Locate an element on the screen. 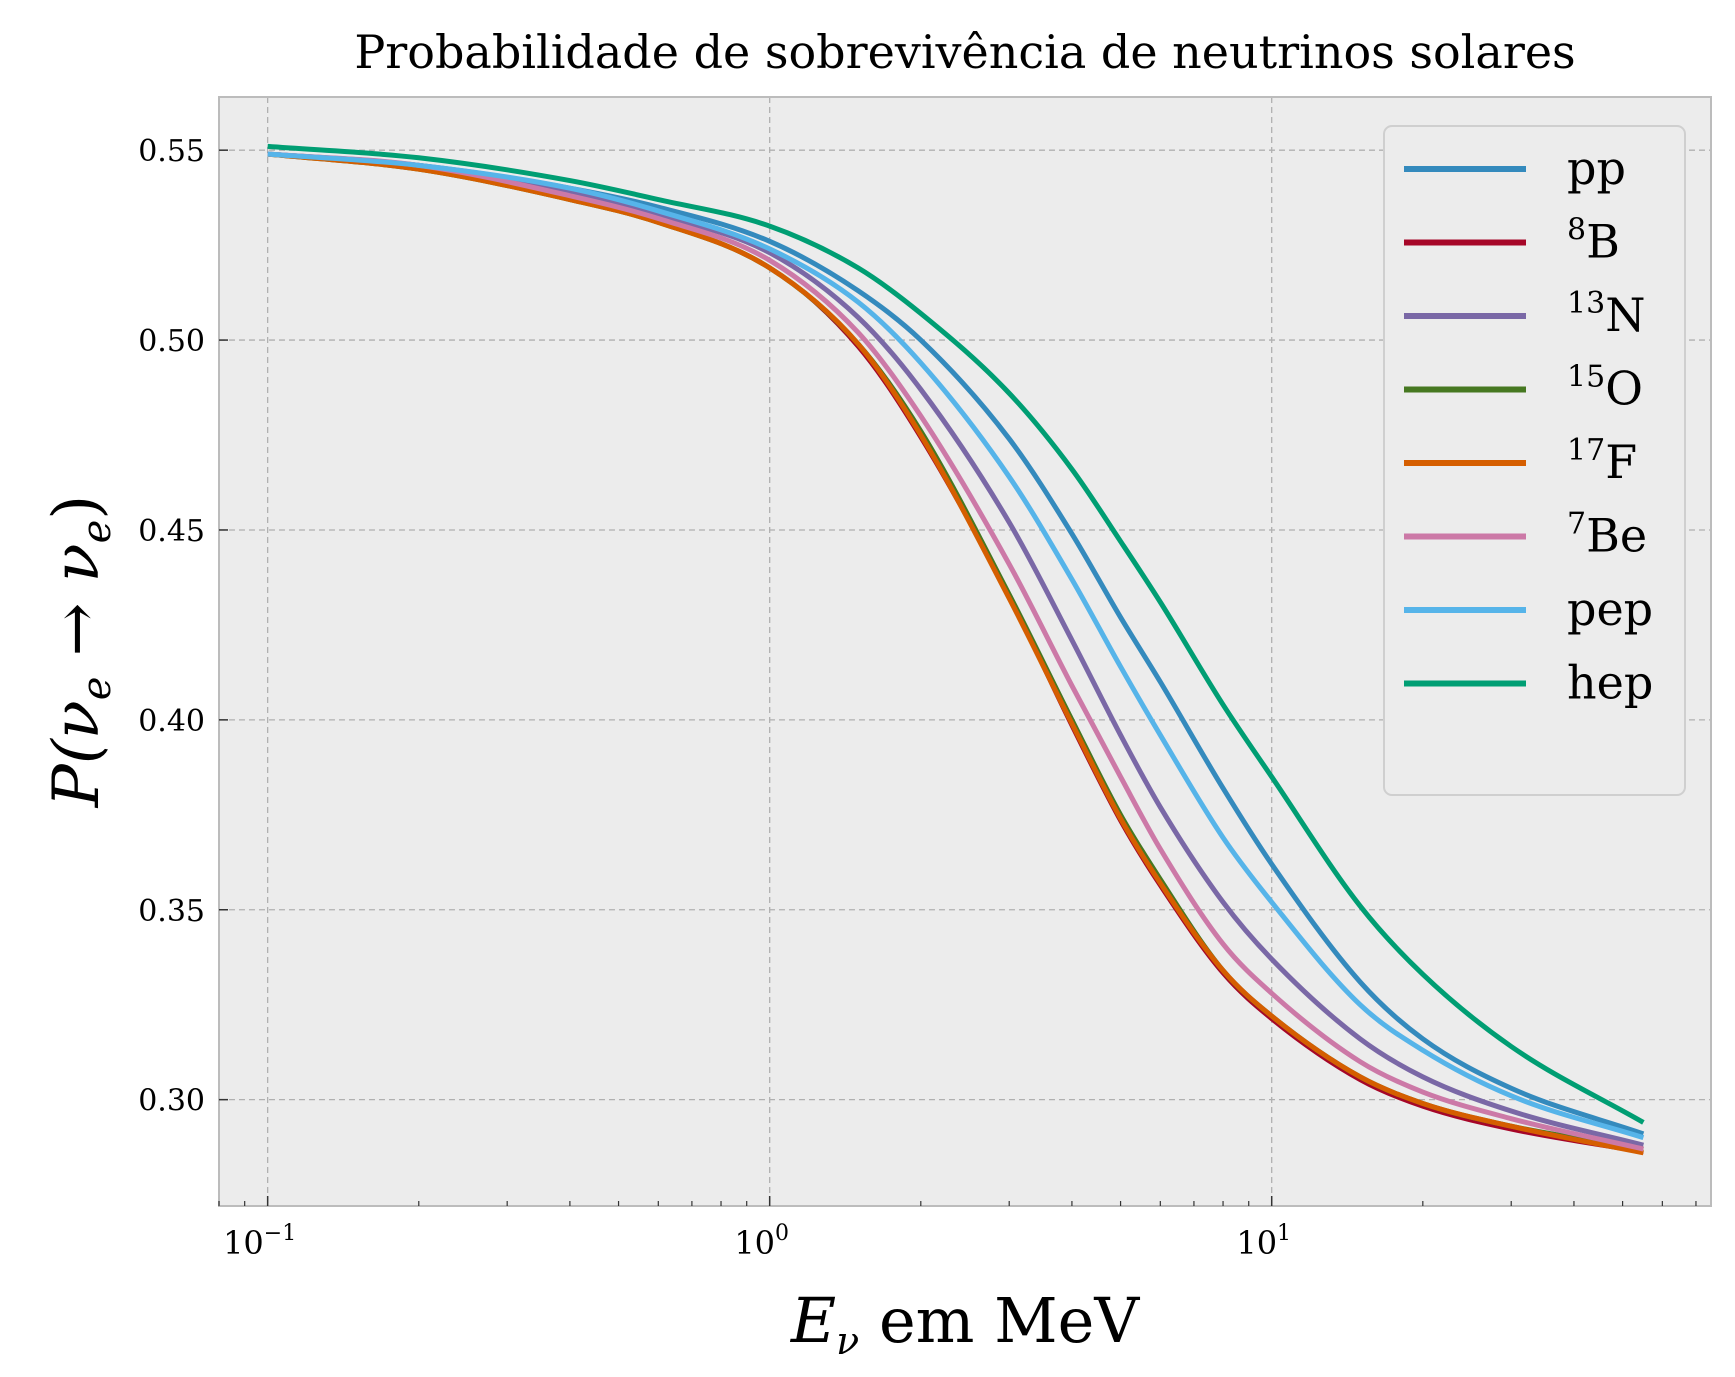 Image resolution: width=1735 pixels, height=1377 pixels. legend-label-7be: 7Be is located at coordinates (1607, 535).